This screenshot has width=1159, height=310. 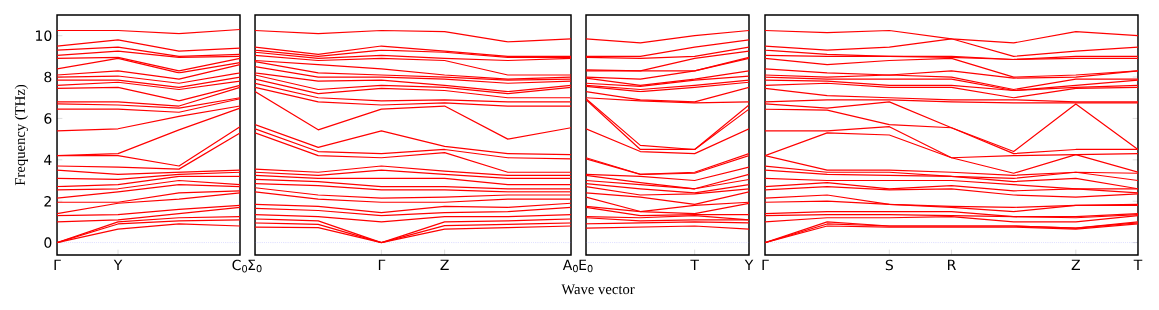 I want to click on y-tick-label: 10, so click(x=44, y=35).